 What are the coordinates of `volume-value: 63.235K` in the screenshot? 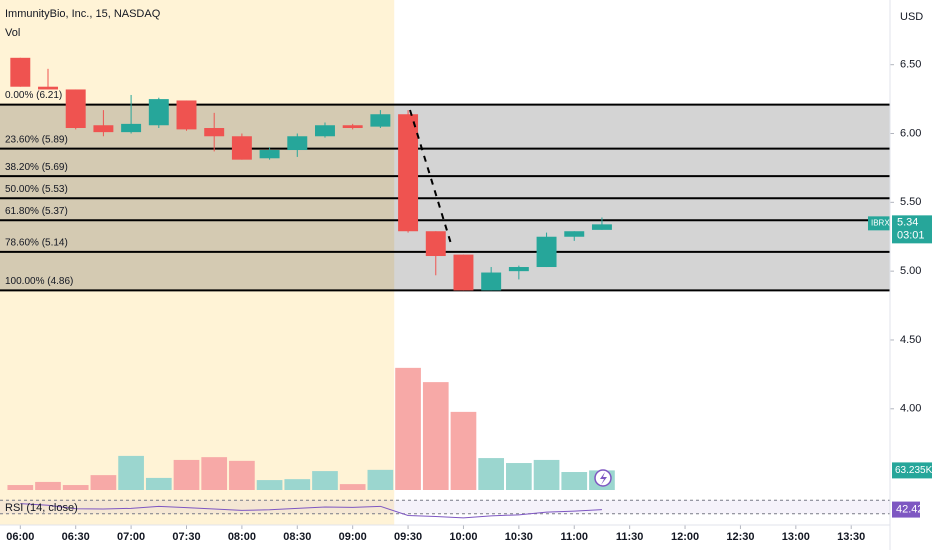 It's located at (913, 470).